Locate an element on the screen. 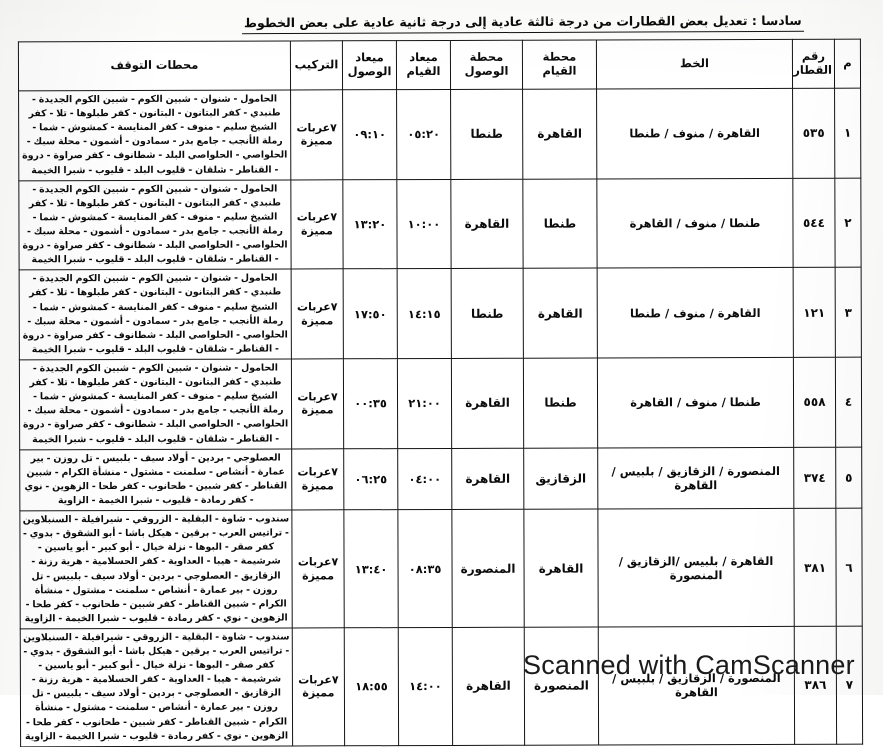  cell-departure-time: ٠٤:٠٠ is located at coordinates (424, 479).